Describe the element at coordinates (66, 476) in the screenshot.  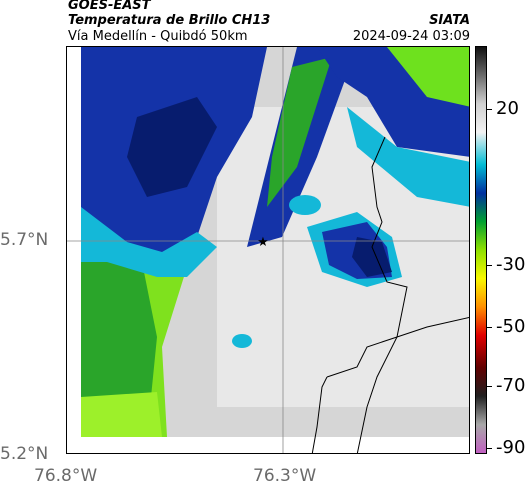
I see `lon-tick-76-8: 76.8°W` at that location.